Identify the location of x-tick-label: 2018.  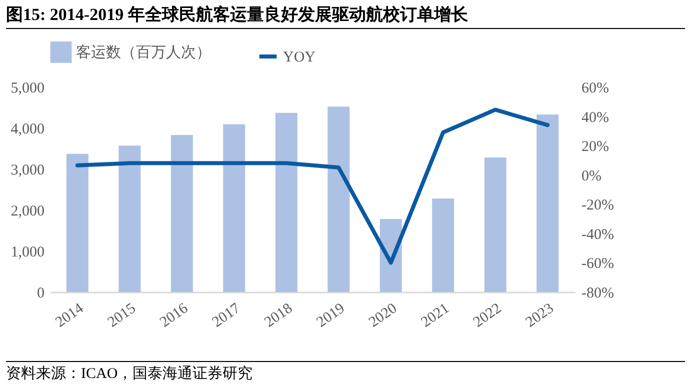
(279, 315).